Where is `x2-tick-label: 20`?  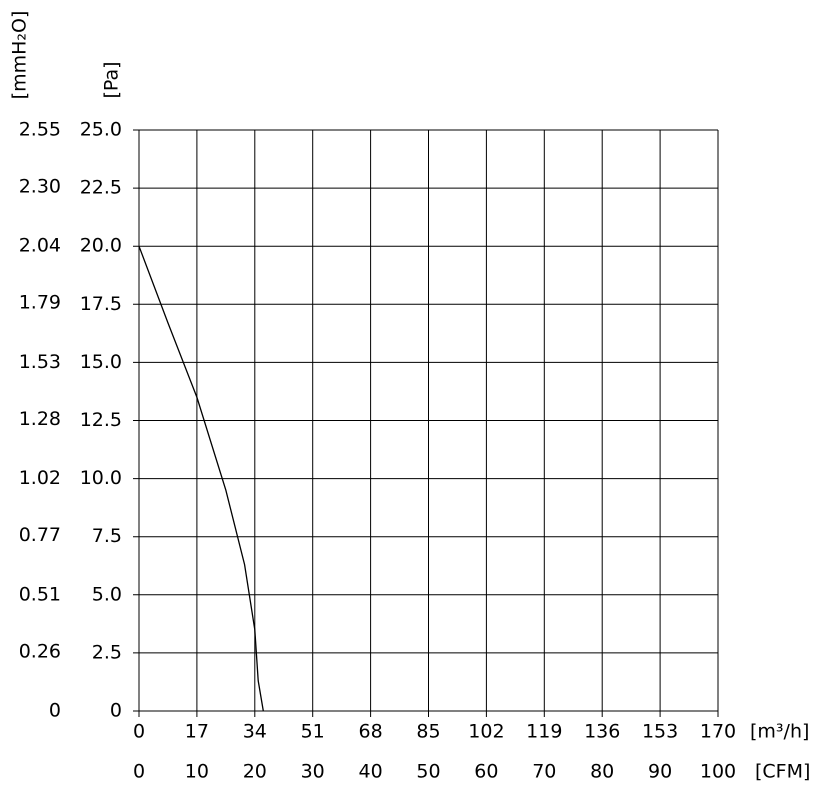 x2-tick-label: 20 is located at coordinates (255, 772).